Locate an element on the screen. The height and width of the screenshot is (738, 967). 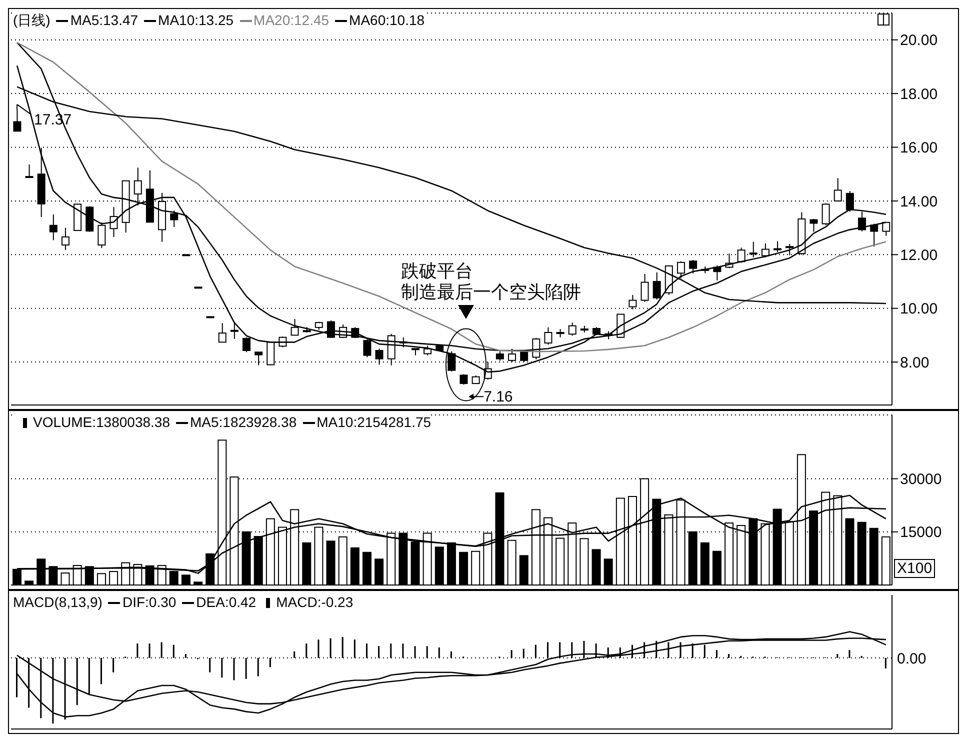
y-tick-label: 16.00 is located at coordinates (919, 148).